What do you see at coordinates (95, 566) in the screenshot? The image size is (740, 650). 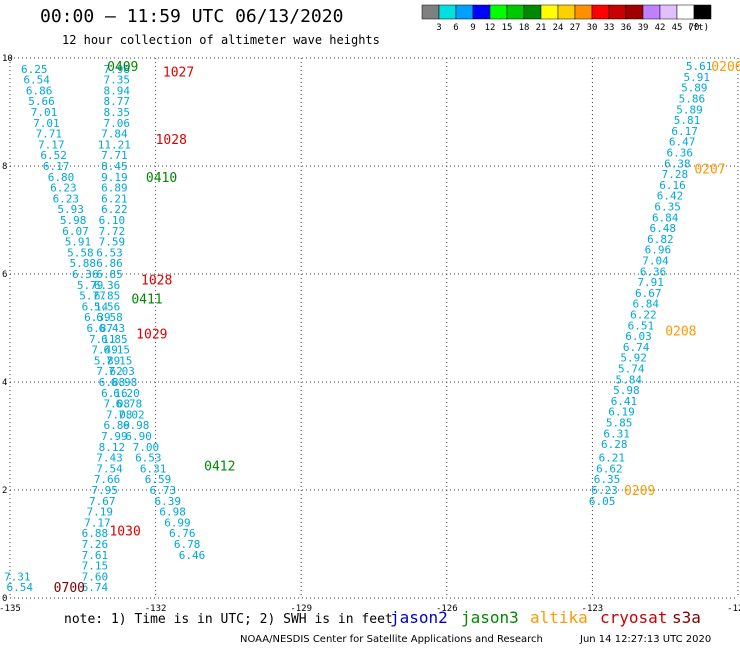 I see `swh-value-cryosat: 7.15` at bounding box center [95, 566].